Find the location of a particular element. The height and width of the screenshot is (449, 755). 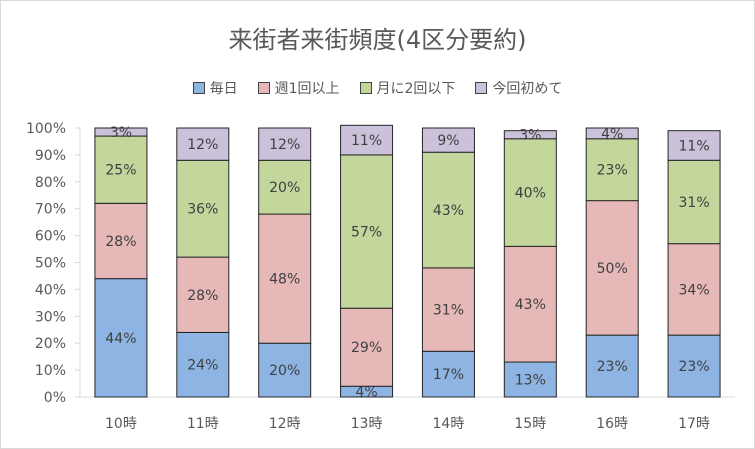

data-label: 29% is located at coordinates (366, 348).